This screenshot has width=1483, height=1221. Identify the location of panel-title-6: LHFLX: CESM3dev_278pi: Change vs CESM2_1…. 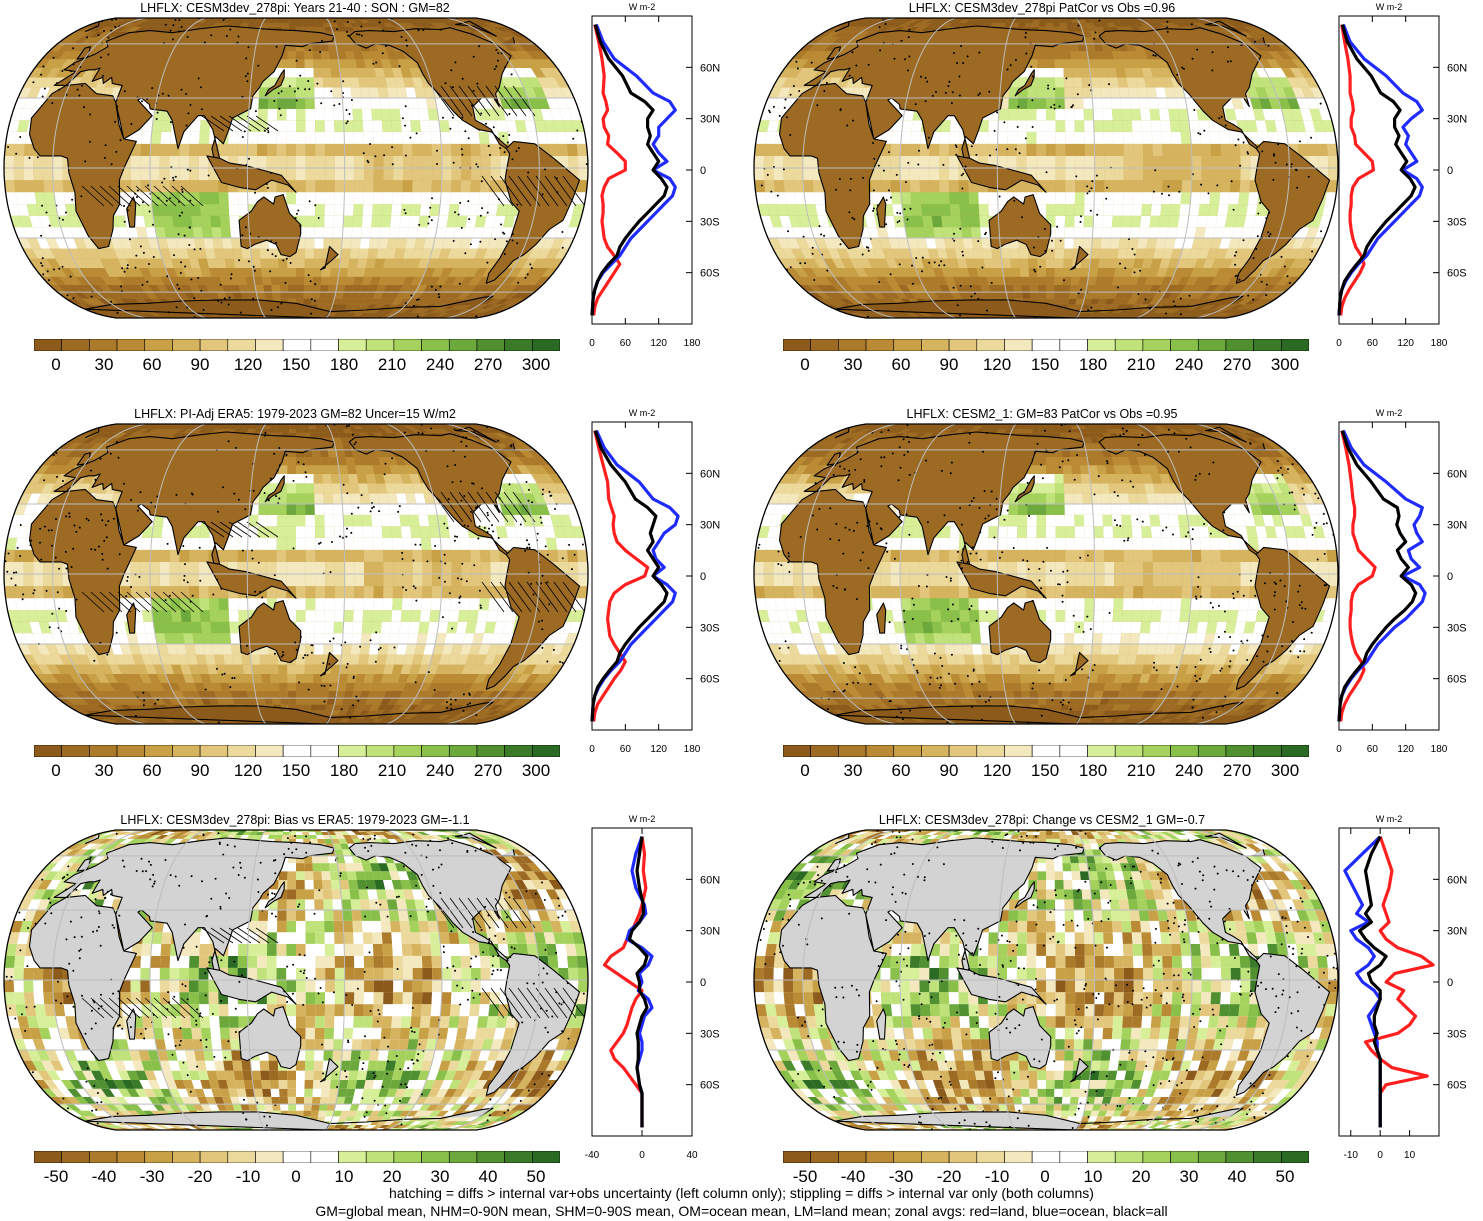
(1042, 820).